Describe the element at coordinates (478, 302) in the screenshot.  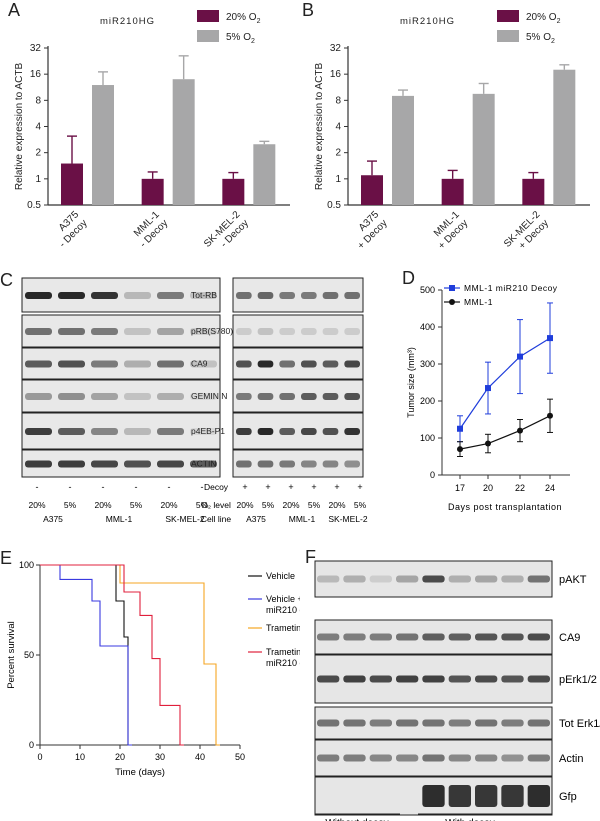
I see `legend-label: MML-1` at that location.